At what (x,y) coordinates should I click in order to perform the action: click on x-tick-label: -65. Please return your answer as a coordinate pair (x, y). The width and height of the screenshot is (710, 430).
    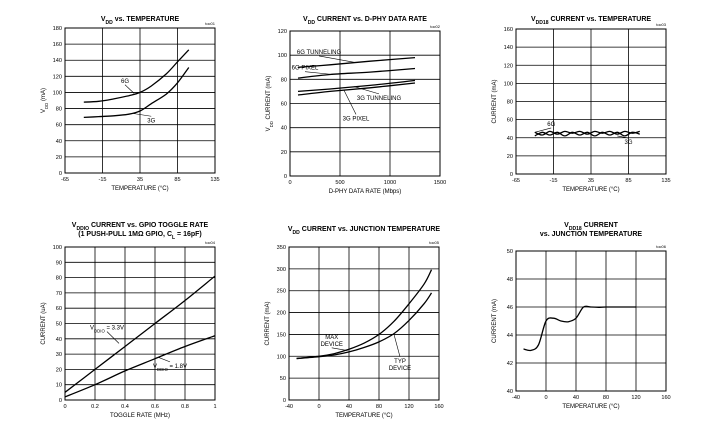
    Looking at the image, I should click on (516, 181).